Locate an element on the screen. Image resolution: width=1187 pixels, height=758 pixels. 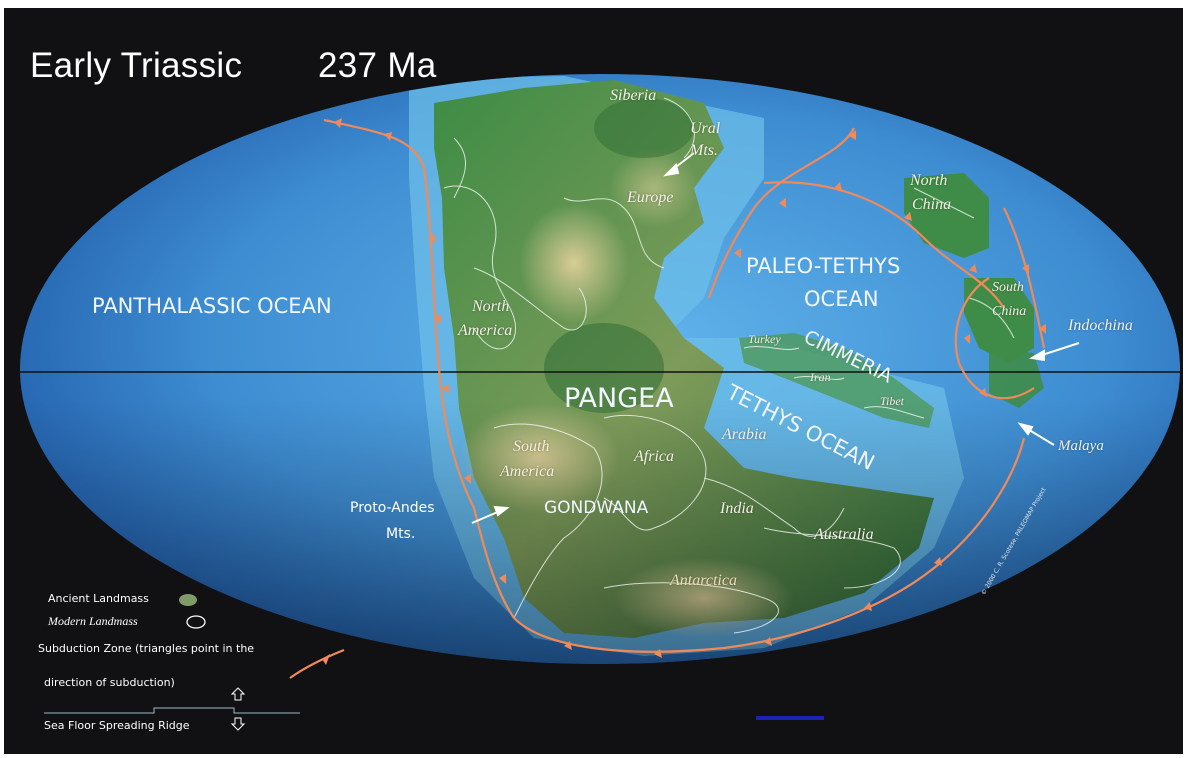
ancient-landmass-swatch is located at coordinates (188, 600).